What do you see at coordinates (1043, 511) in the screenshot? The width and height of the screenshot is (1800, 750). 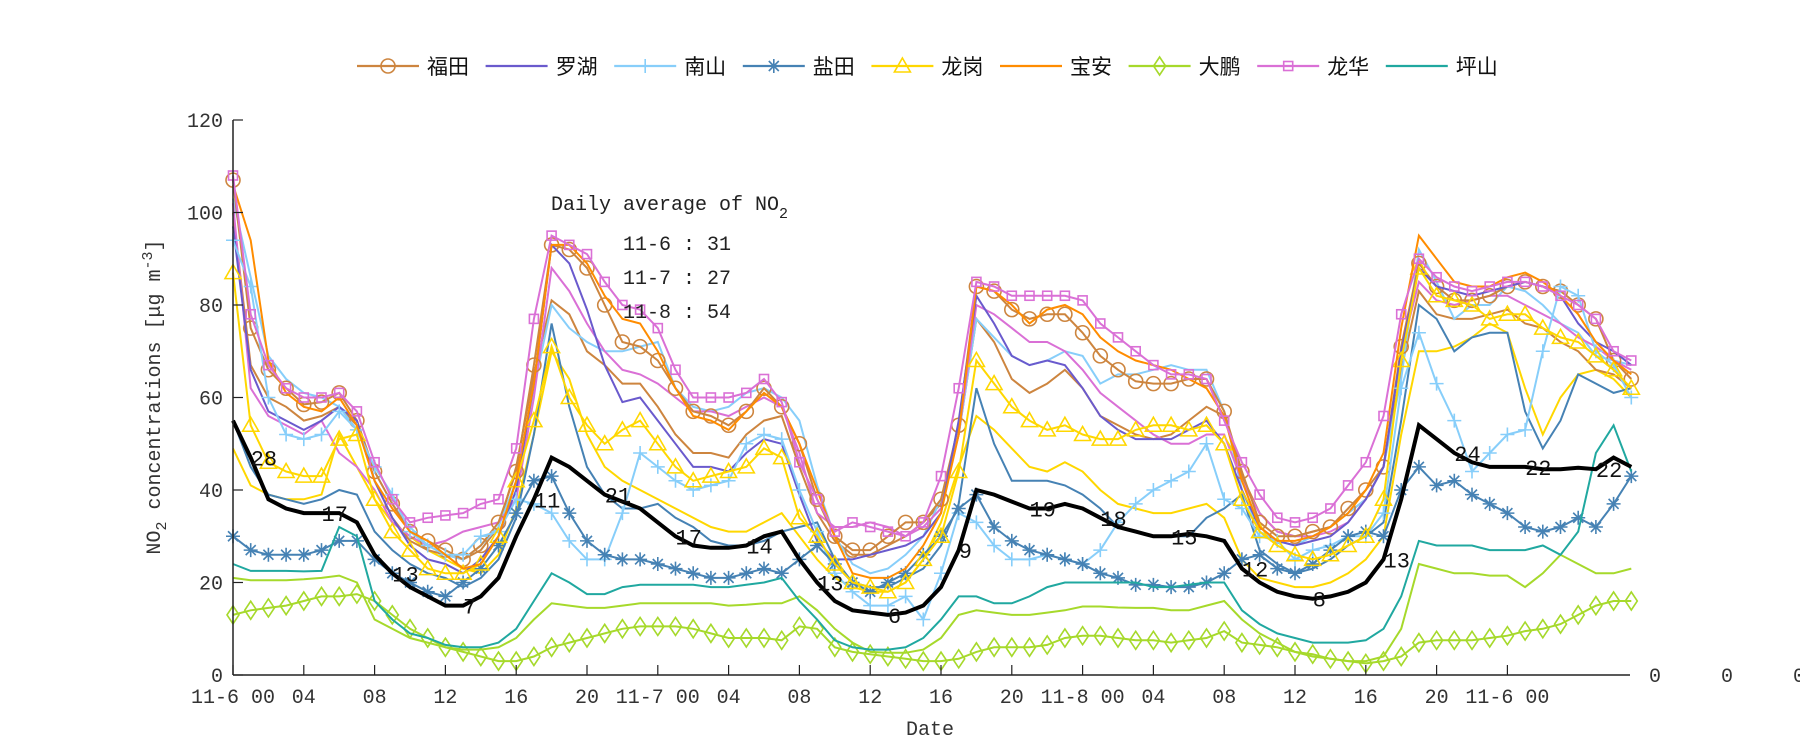 I see `mean-data-label: 19` at bounding box center [1043, 511].